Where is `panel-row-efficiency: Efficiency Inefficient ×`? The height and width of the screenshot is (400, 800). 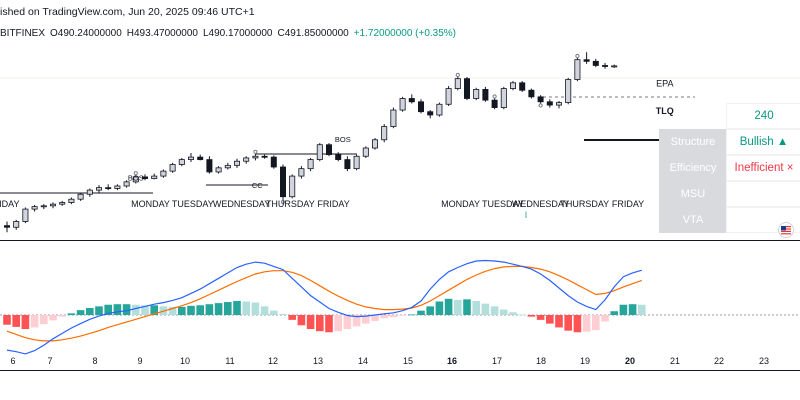
panel-row-efficiency: Efficiency Inefficient × is located at coordinates (729, 168).